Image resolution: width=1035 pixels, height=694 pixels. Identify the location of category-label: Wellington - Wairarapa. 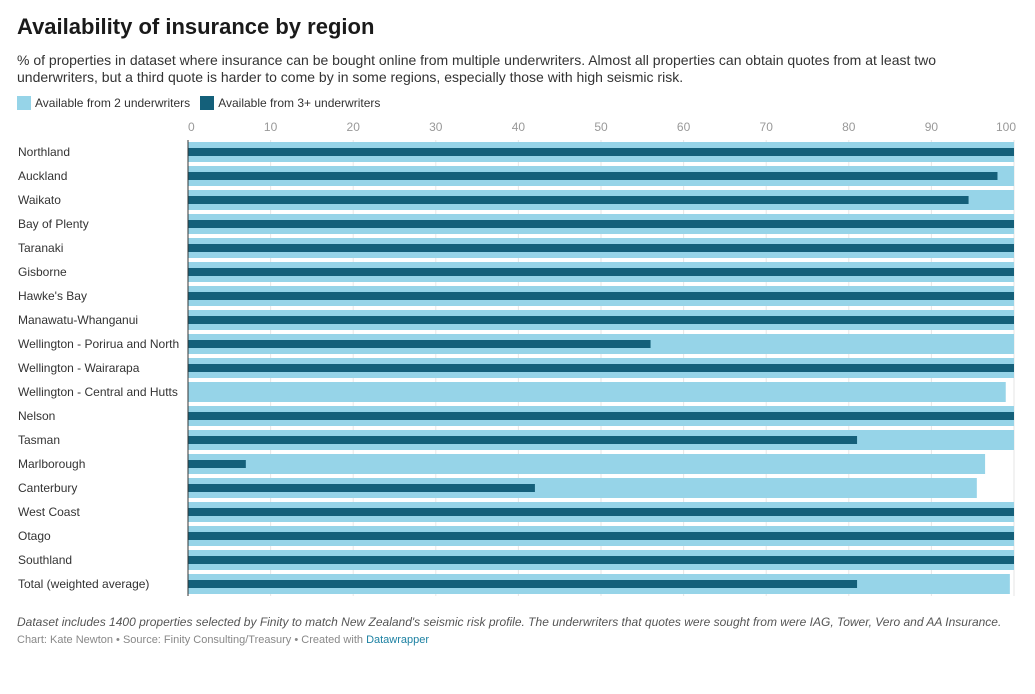
(79, 368).